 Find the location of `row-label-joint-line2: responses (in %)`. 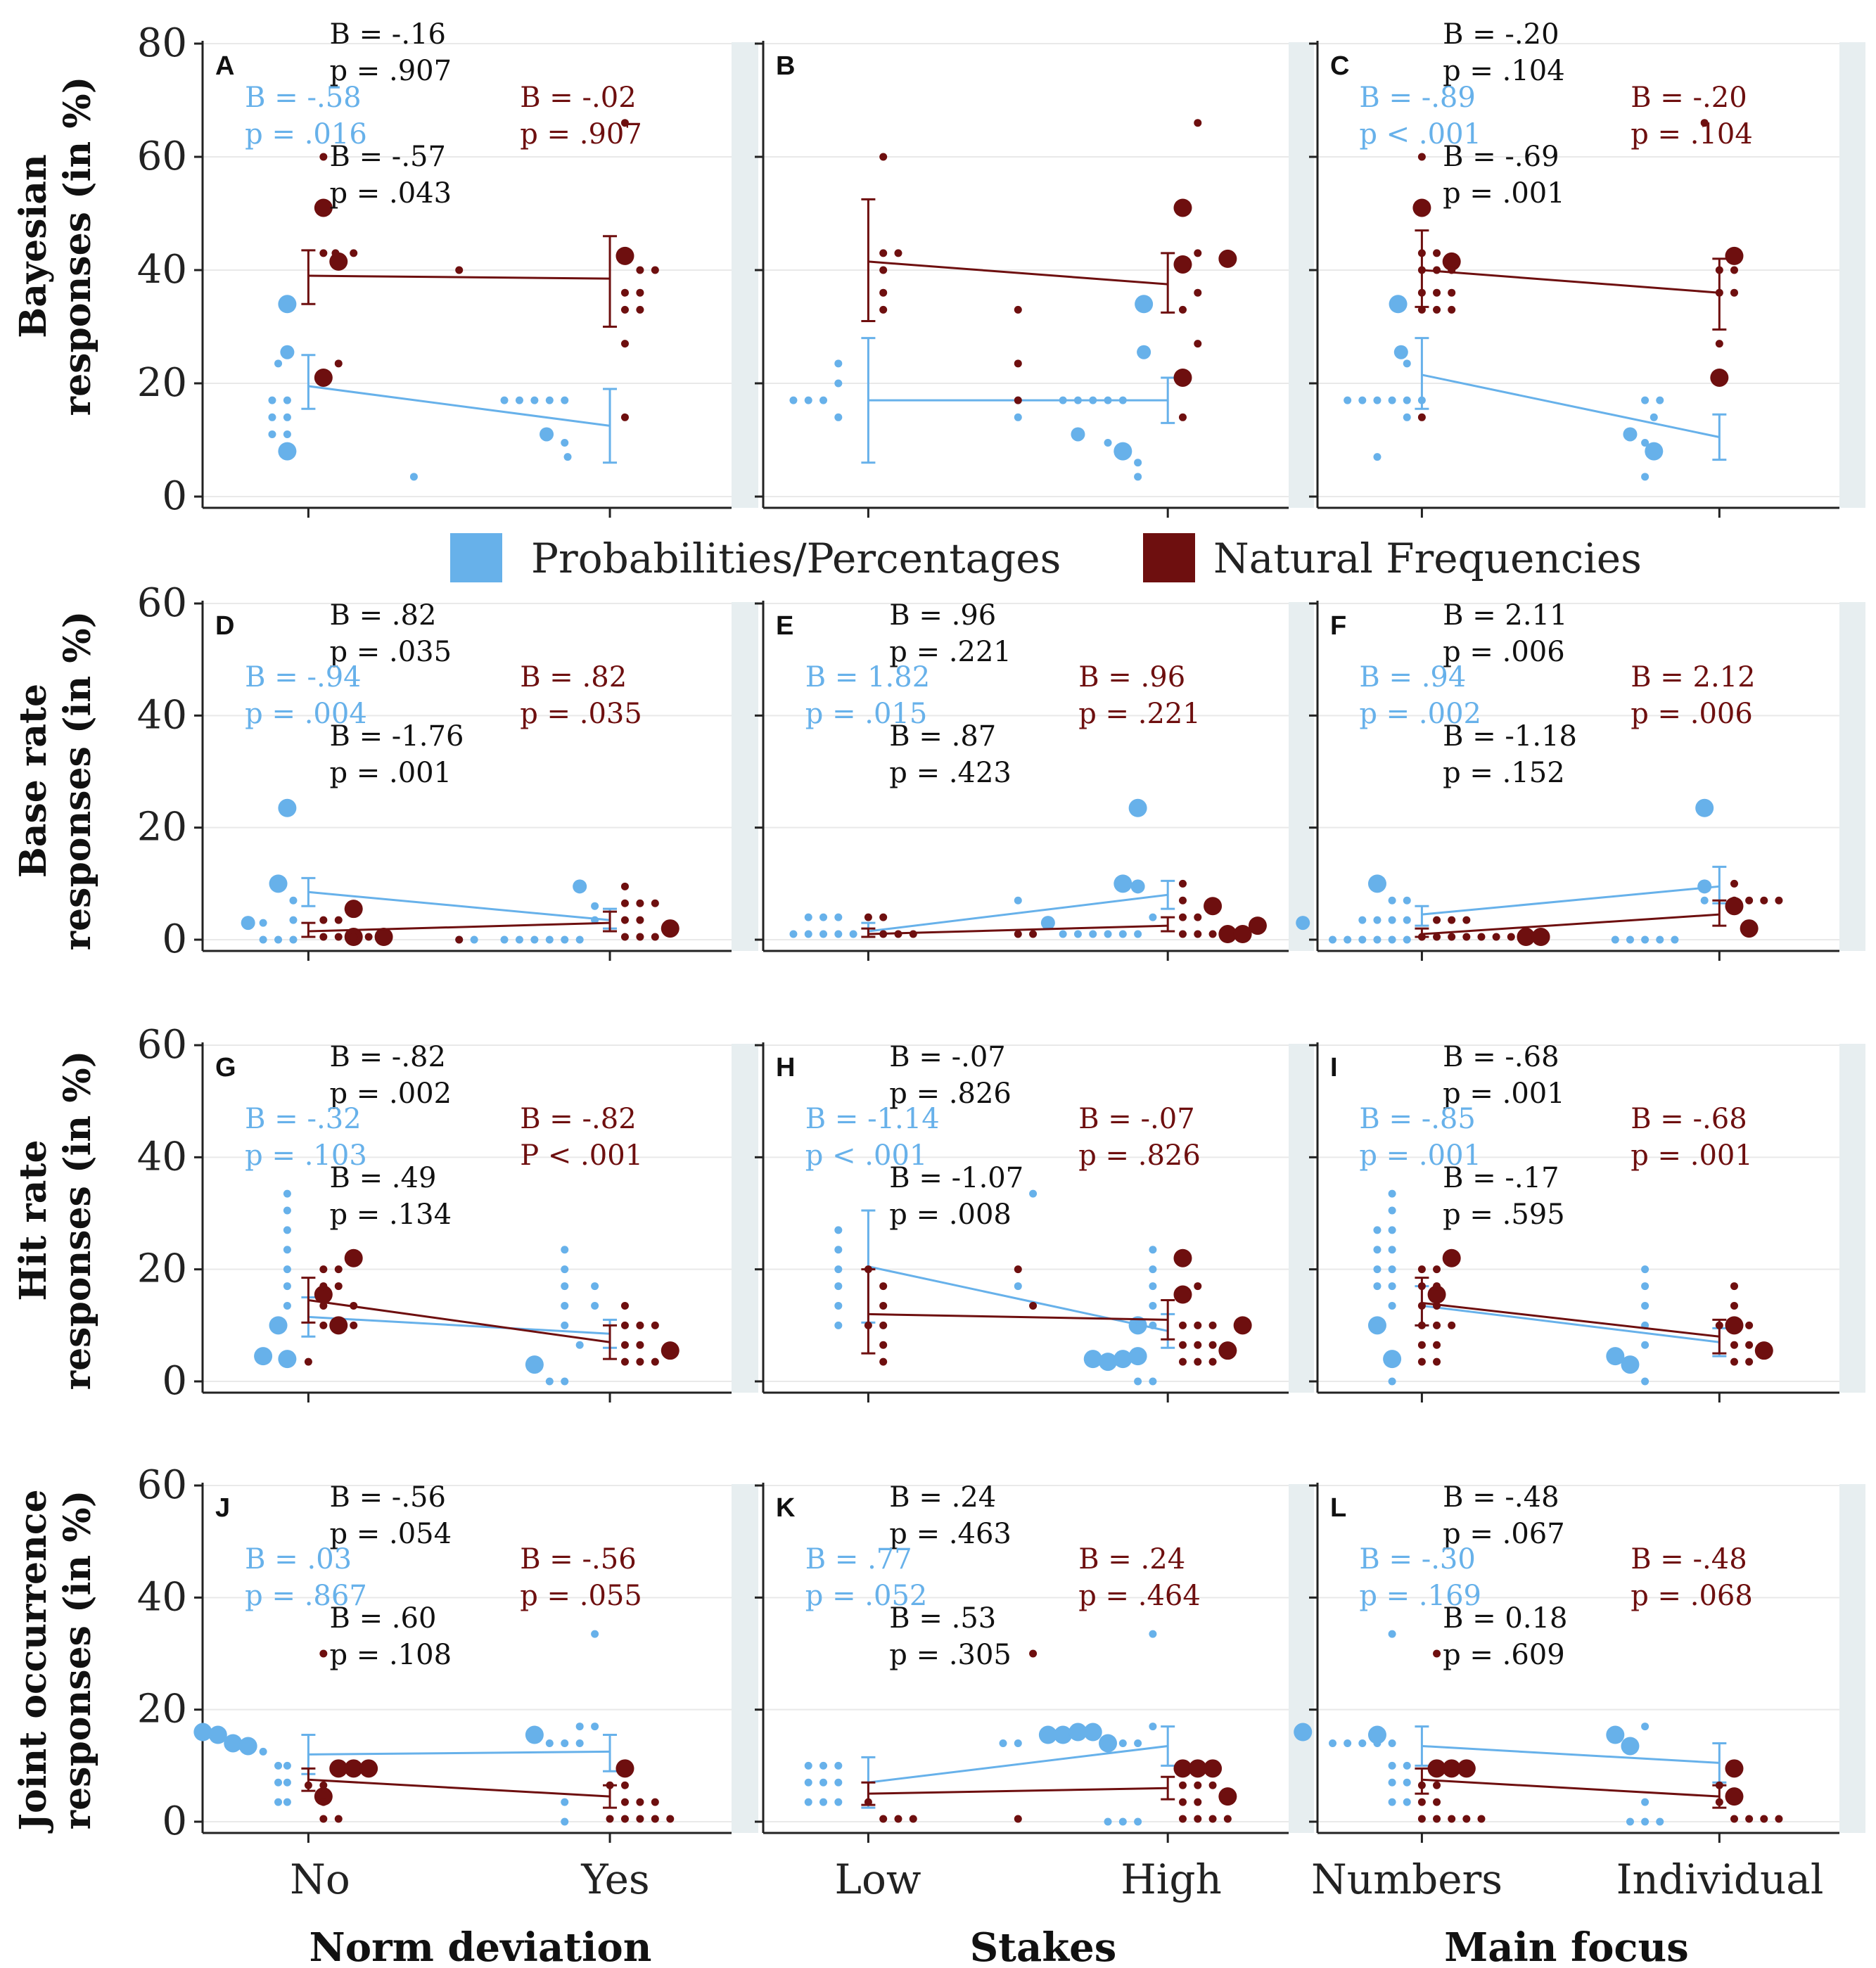

row-label-joint-line2: responses (in %) is located at coordinates (77, 1660).